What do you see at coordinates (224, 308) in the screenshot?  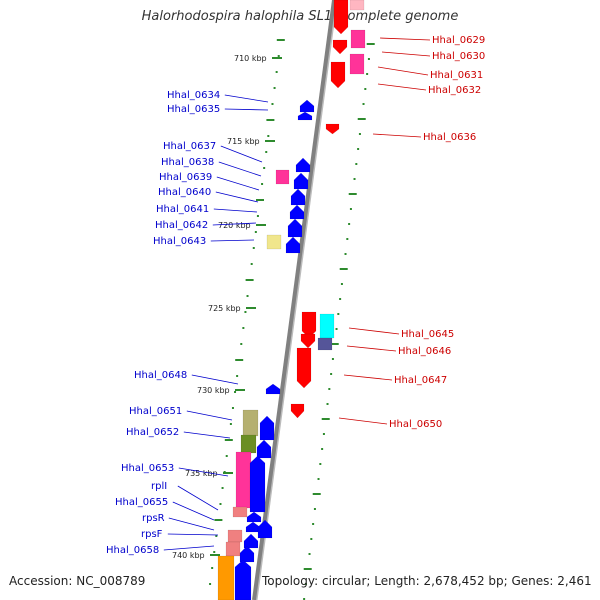 I see `kbp-label: 725 kbp` at bounding box center [224, 308].